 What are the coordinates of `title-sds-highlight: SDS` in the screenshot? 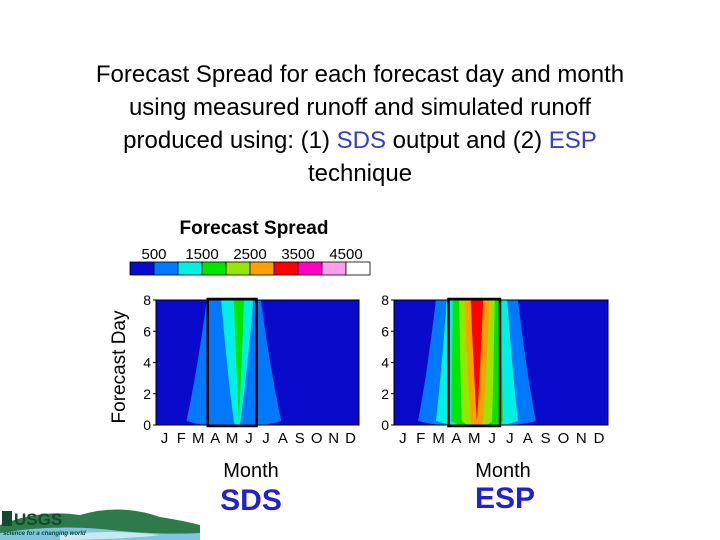 It's located at (361, 140).